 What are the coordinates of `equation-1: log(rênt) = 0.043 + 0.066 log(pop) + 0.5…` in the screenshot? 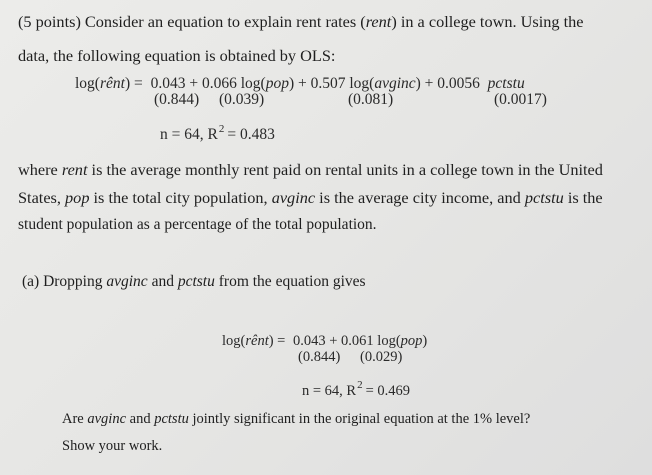 It's located at (300, 83).